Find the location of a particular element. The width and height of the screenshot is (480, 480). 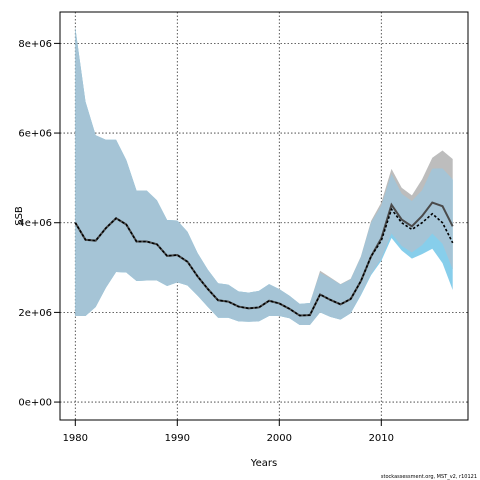

y-axis: 0e+00 2e+06 4e+06 6e+06 8e+06 is located at coordinates (39, 224).